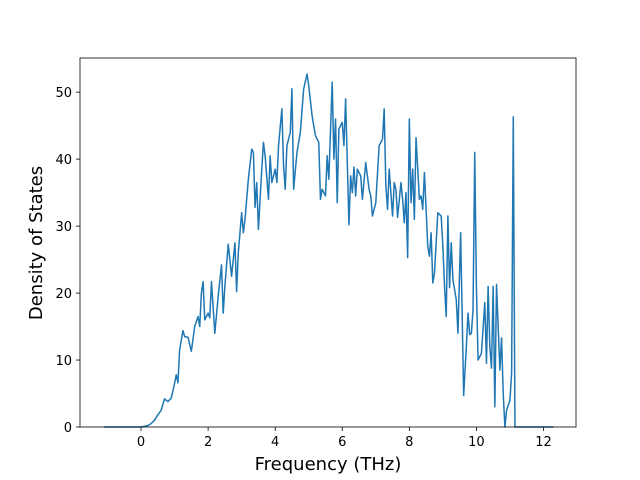  I want to click on x-tick-label: 8, so click(409, 442).